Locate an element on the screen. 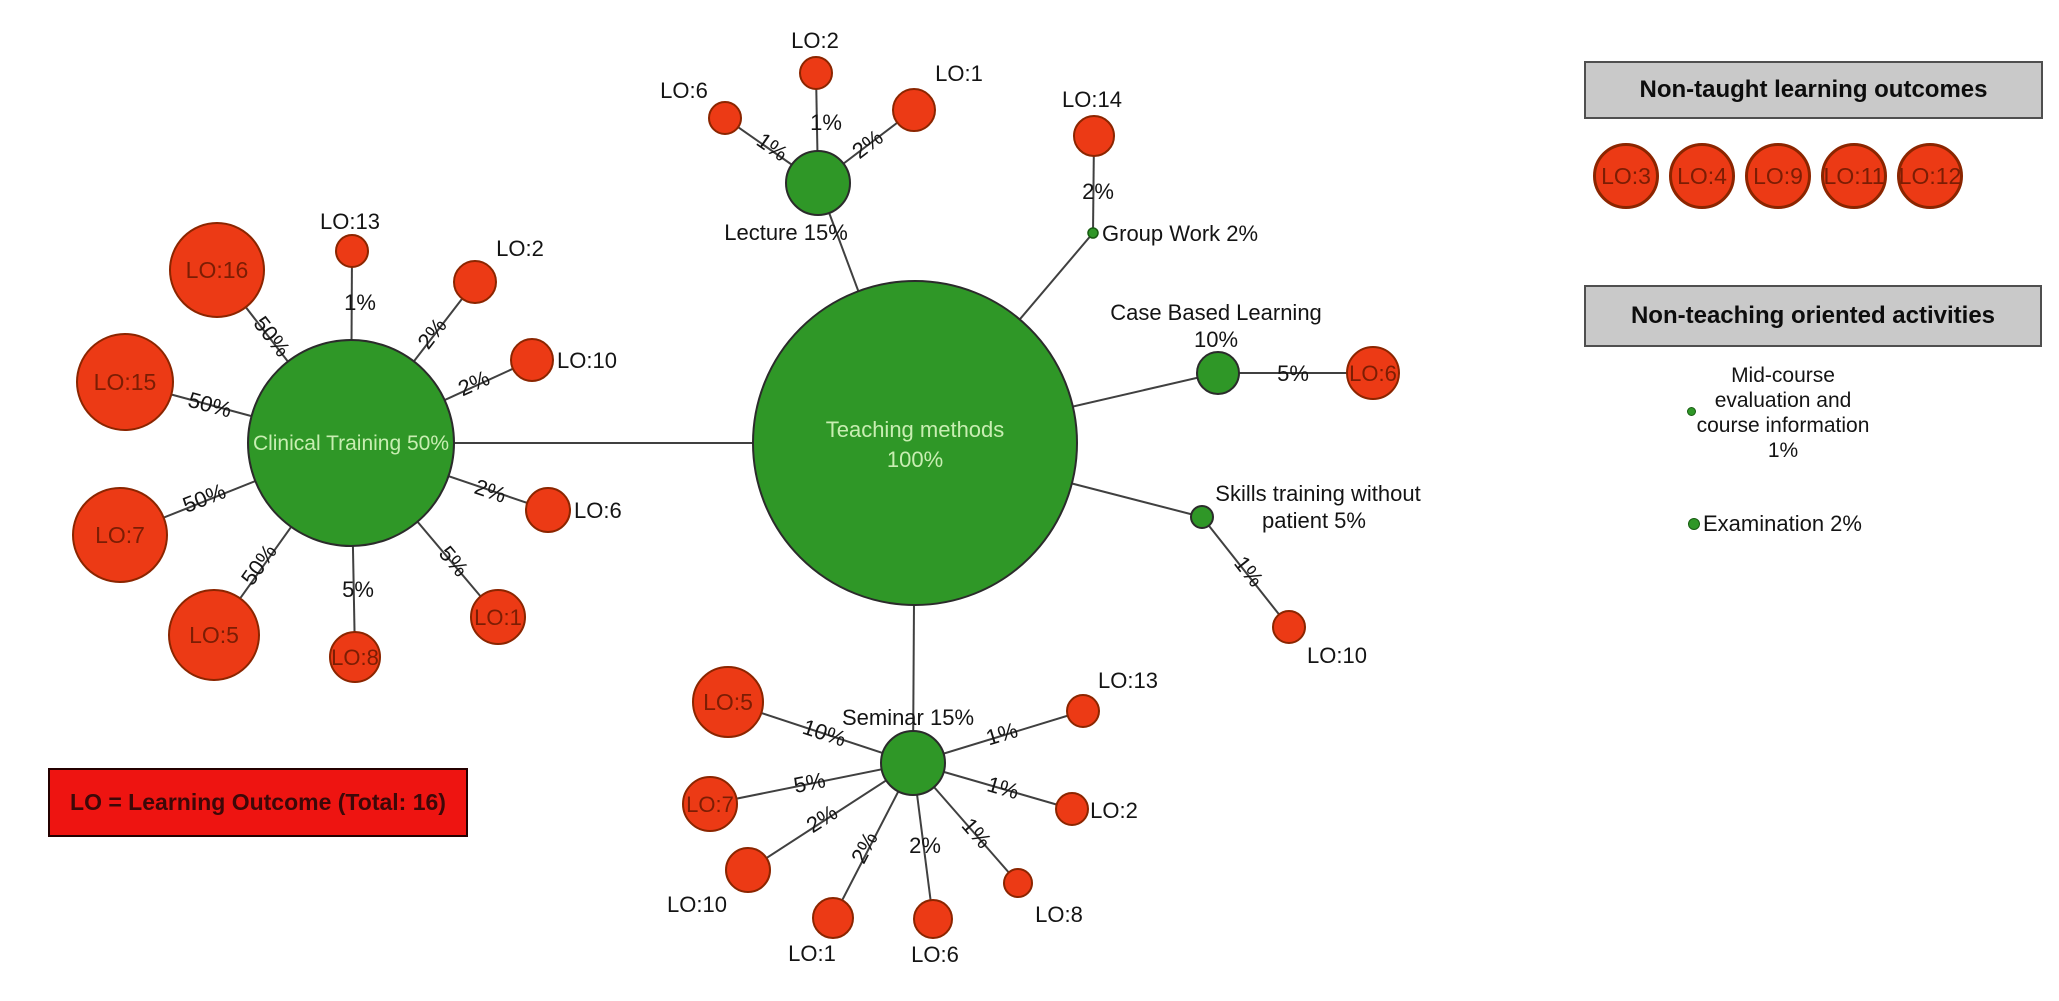  node-lo7-sem is located at coordinates (710, 804).